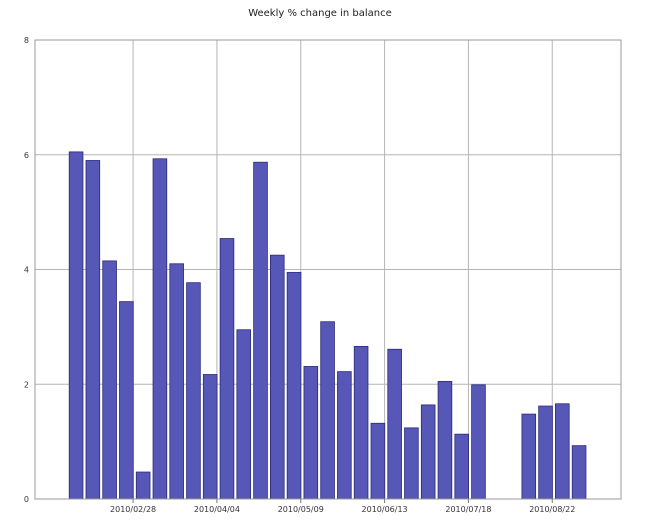 This screenshot has width=650, height=524. What do you see at coordinates (552, 509) in the screenshot?
I see `x-tick-label: 2010/08/22` at bounding box center [552, 509].